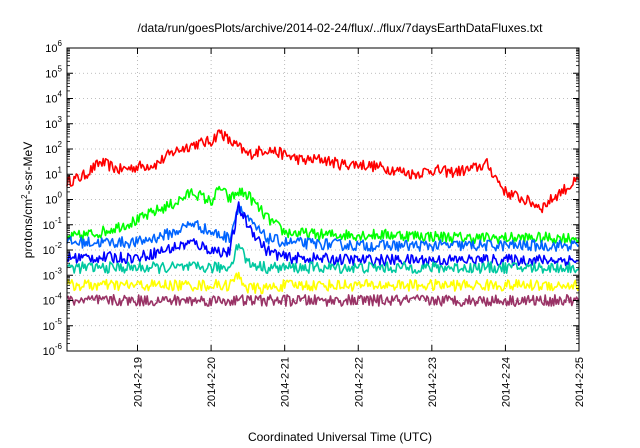 The image size is (640, 448). Describe the element at coordinates (212, 382) in the screenshot. I see `x-tick-label: 2014-2-20` at that location.